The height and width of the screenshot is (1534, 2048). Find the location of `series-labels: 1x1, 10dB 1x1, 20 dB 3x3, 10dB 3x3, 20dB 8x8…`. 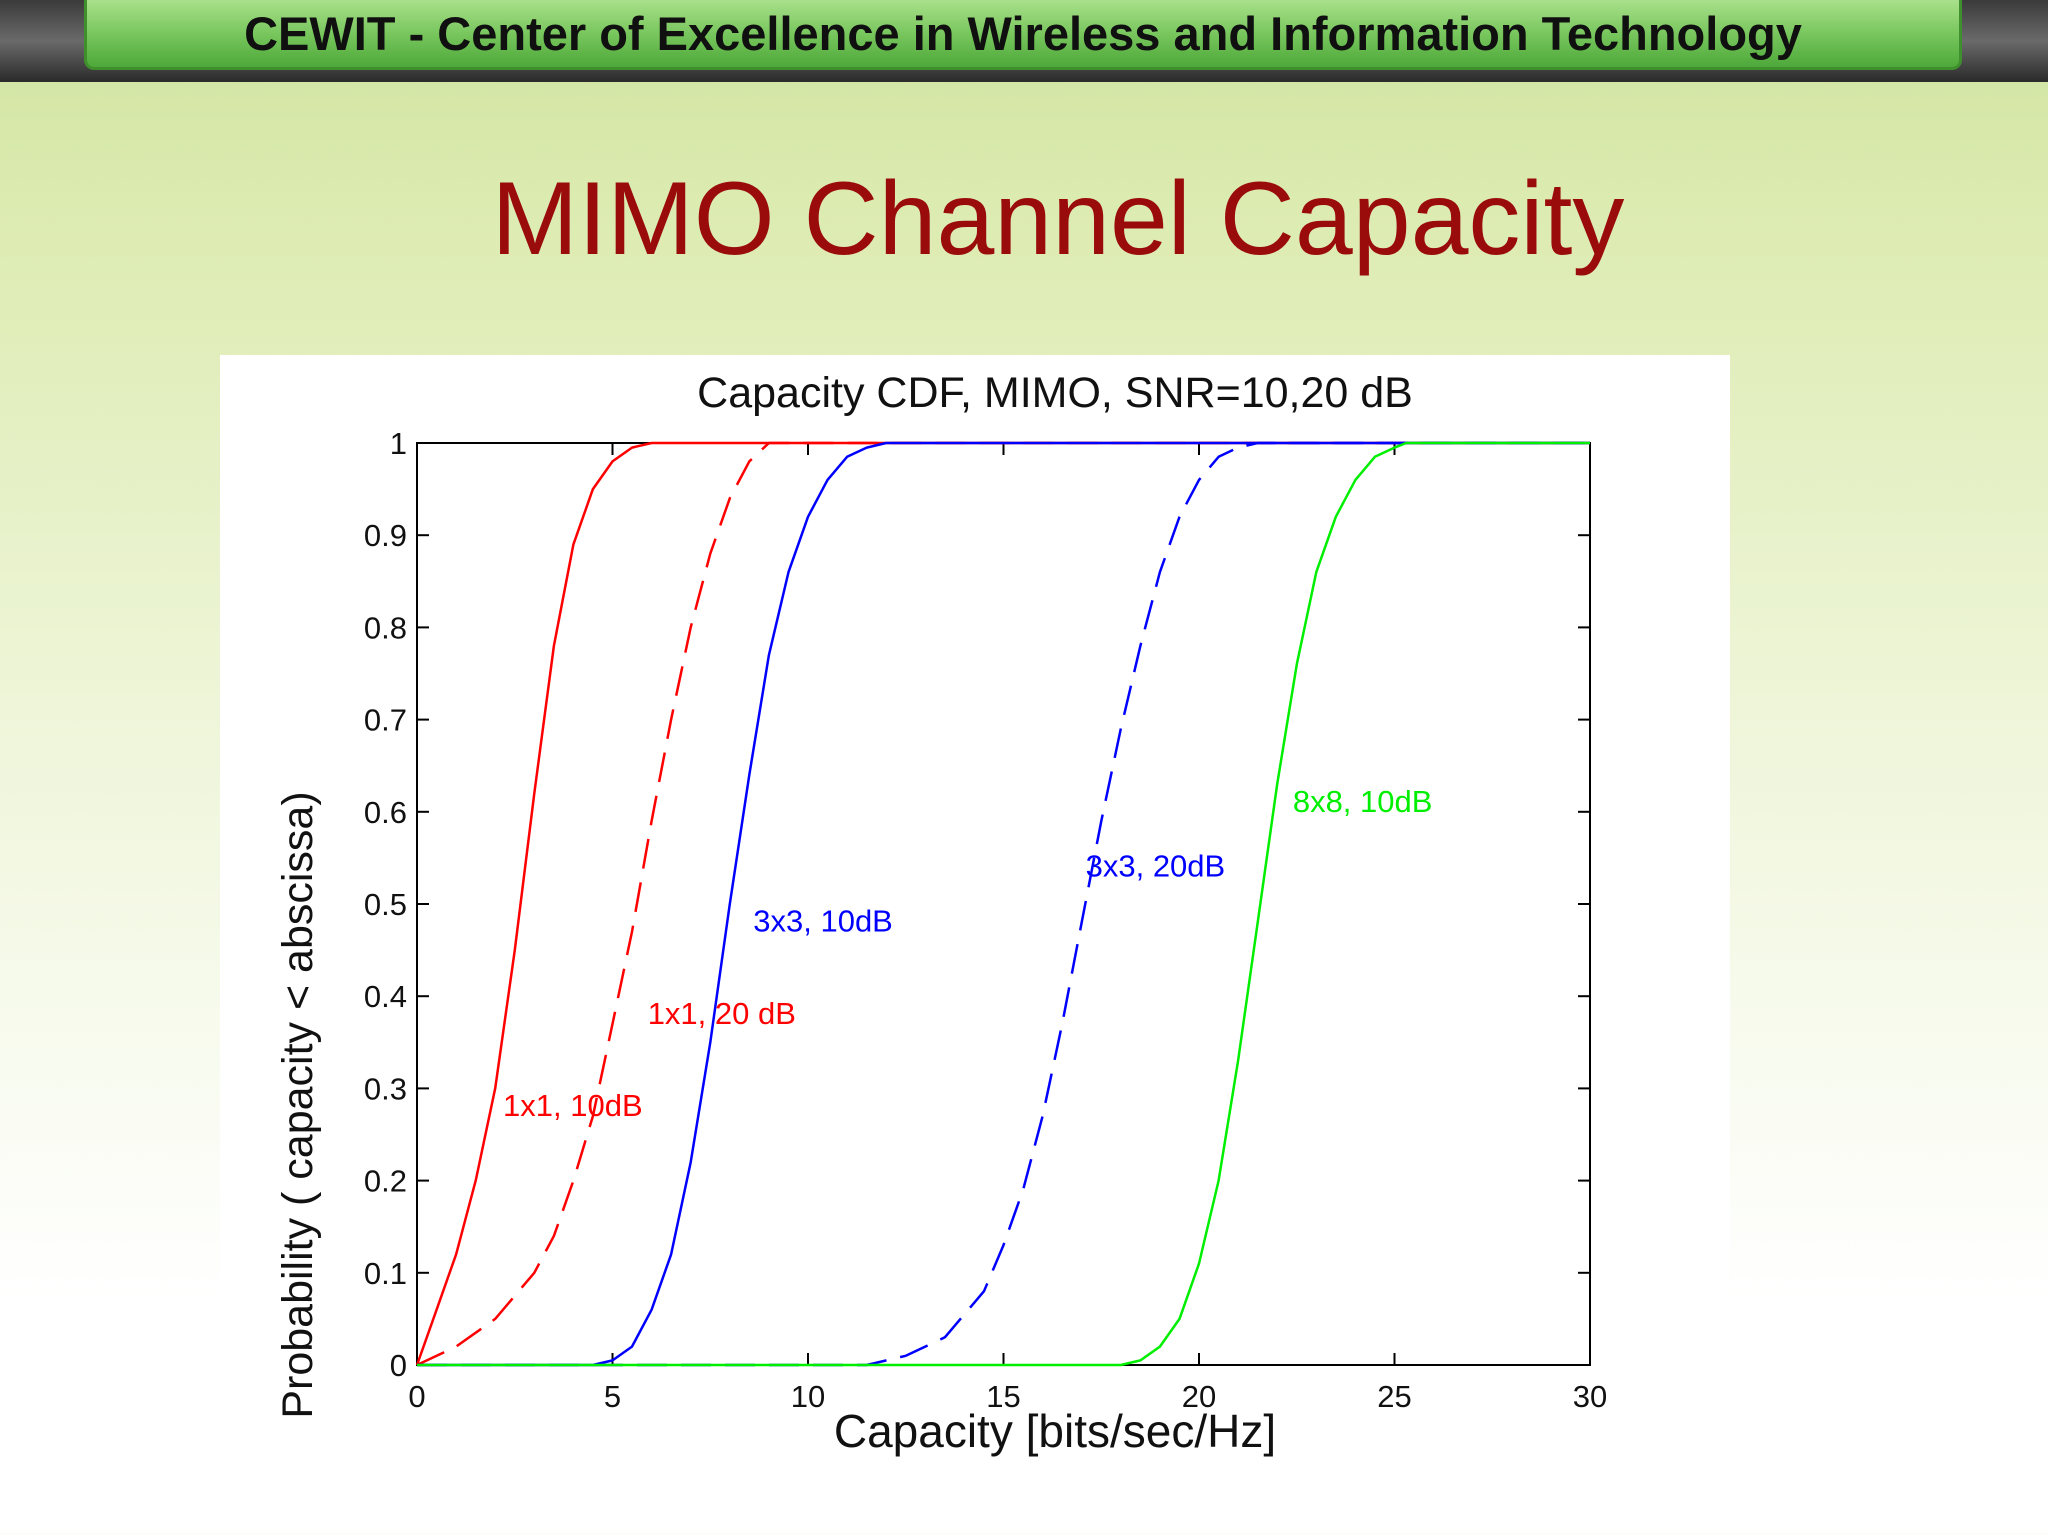

series-labels: 1x1, 10dB 1x1, 20 dB 3x3, 10dB 3x3, 20dB 8x8… is located at coordinates (967, 953).